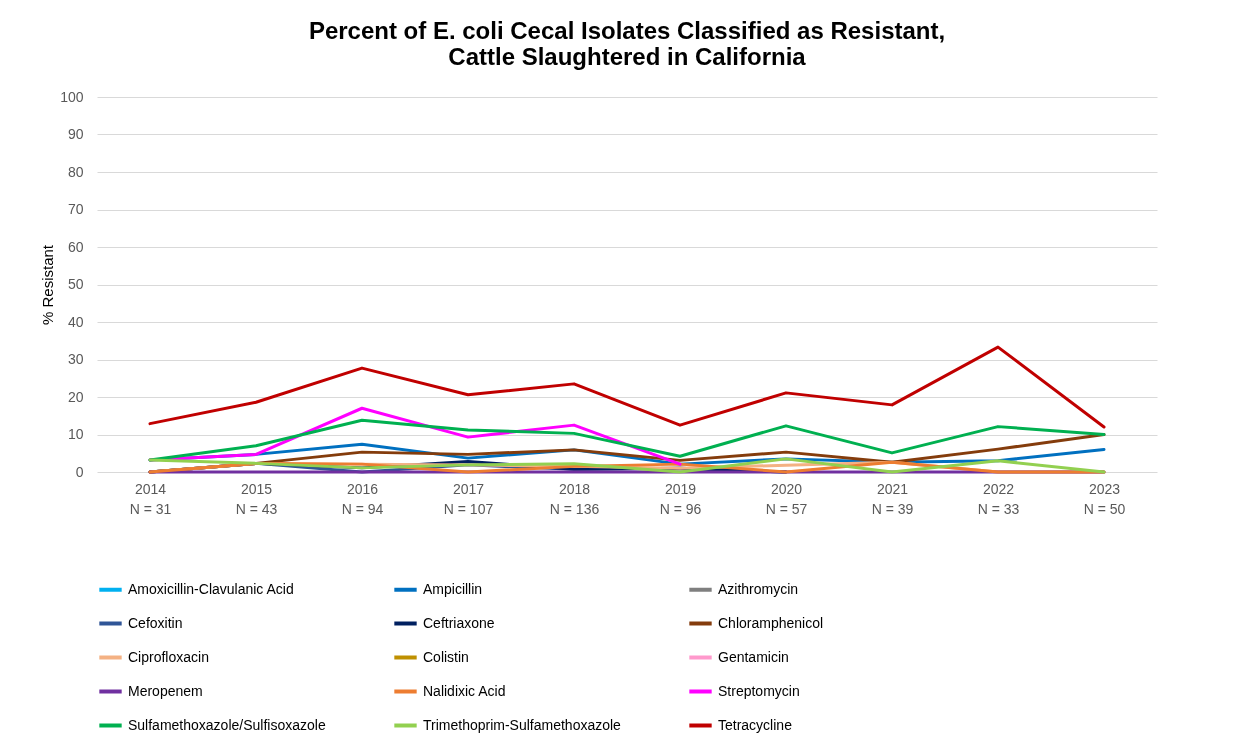  What do you see at coordinates (786, 498) in the screenshot?
I see `x-tick-label: 2020 N = 57` at bounding box center [786, 498].